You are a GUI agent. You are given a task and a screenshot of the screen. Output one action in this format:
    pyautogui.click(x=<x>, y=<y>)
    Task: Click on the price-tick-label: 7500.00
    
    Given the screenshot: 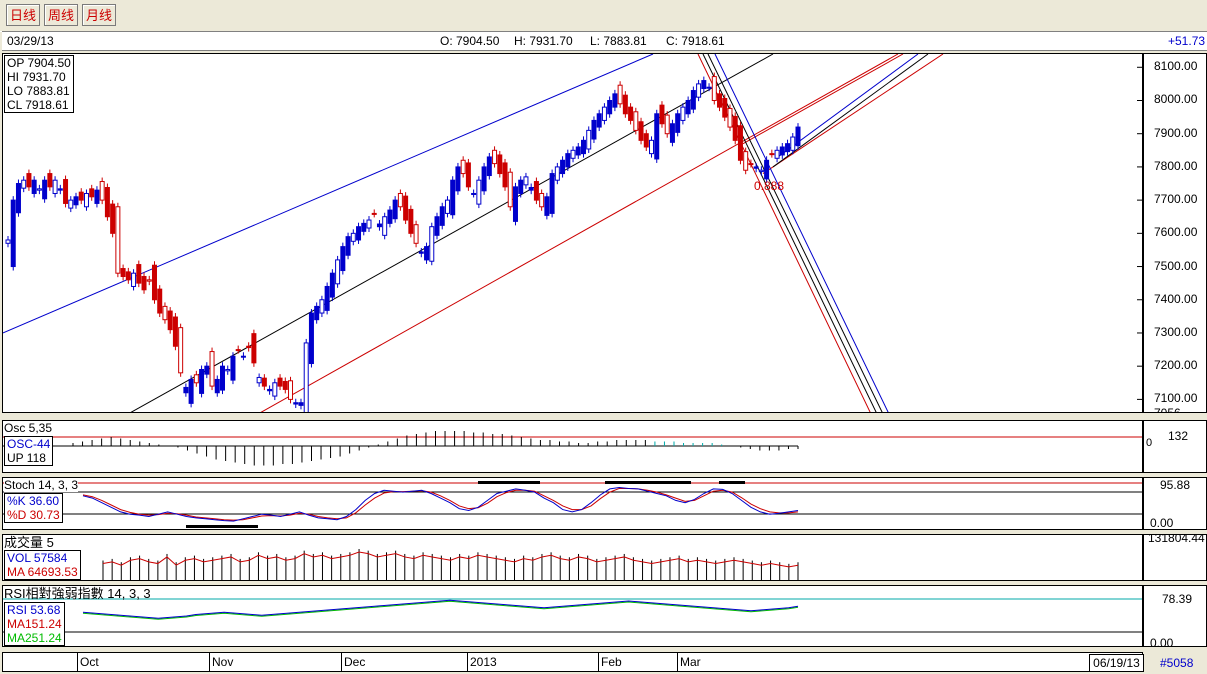 What is the action you would take?
    pyautogui.click(x=1176, y=265)
    